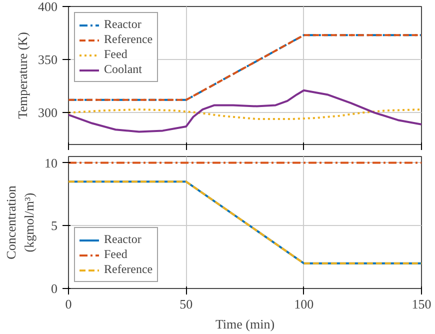 Image resolution: width=435 pixels, height=334 pixels. What do you see at coordinates (304, 304) in the screenshot?
I see `x-tick-label: 100` at bounding box center [304, 304].